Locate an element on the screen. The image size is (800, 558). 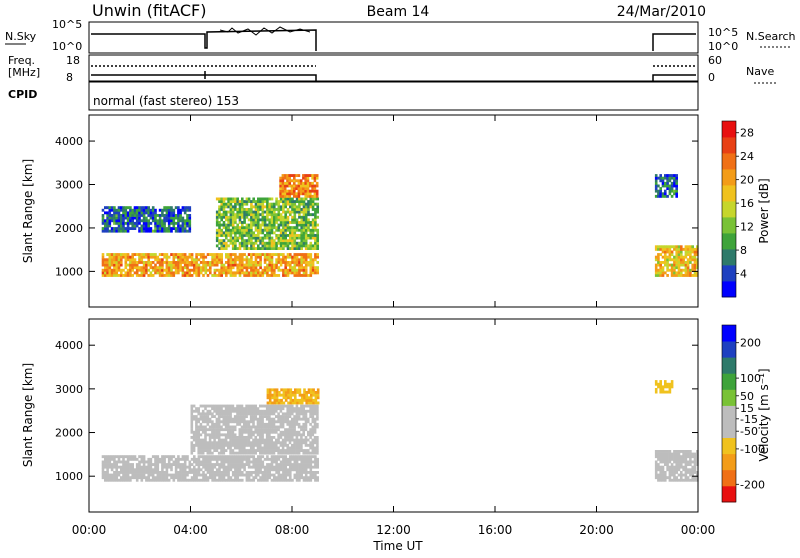
velocity-colorbar-tick-label: 15 is located at coordinates (747, 408).